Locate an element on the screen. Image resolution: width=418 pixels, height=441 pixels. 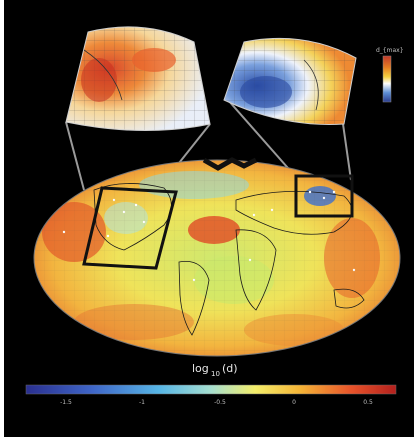
colorbar-title: log 10 (d) is located at coordinates (215, 370).